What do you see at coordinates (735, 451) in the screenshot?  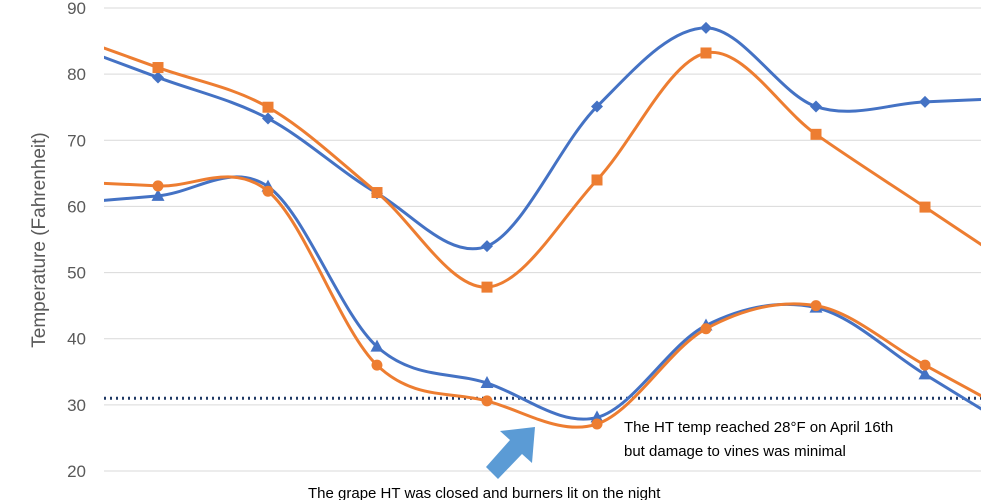 I see `annotation-text-line-2: but damage to vines was minimal` at bounding box center [735, 451].